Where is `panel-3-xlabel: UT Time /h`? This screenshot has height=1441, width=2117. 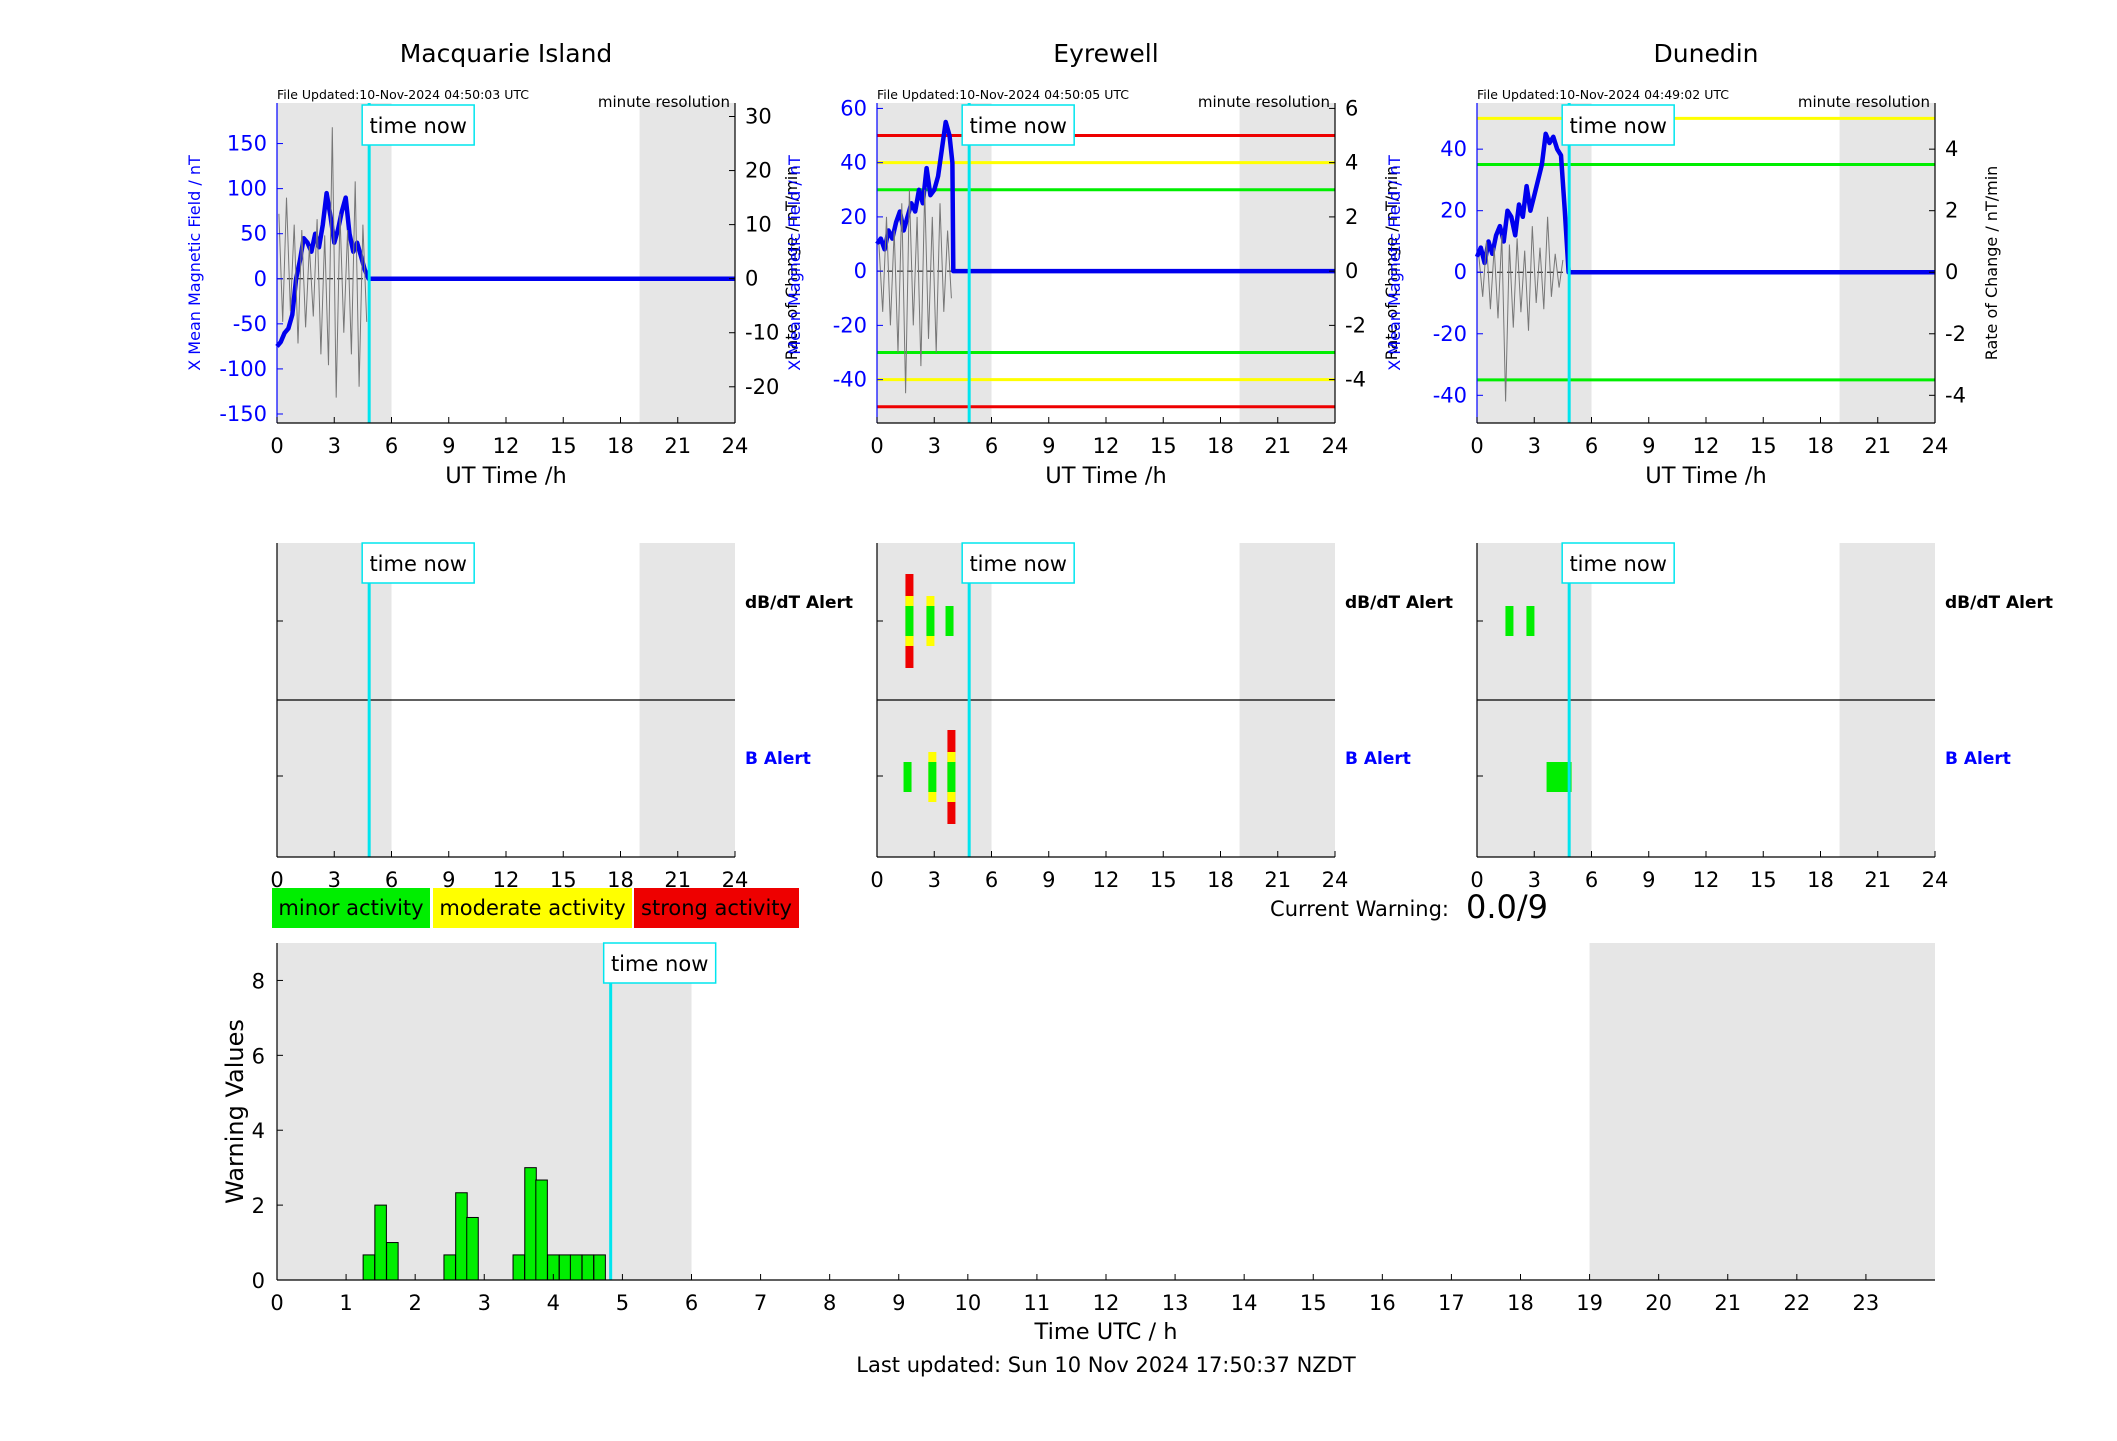
panel-3-xlabel: UT Time /h is located at coordinates (1705, 476).